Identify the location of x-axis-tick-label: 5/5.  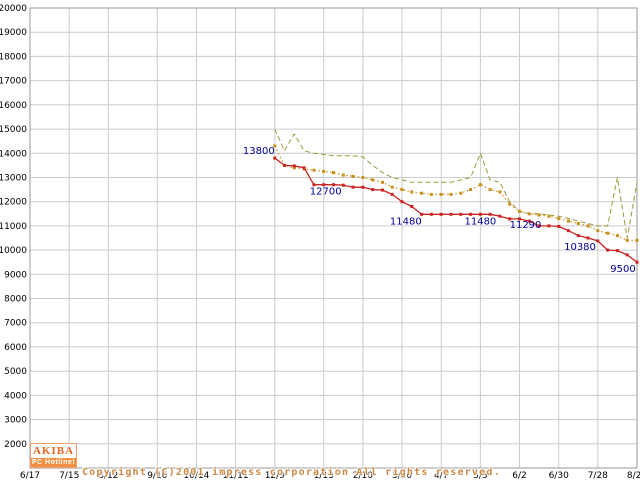
(480, 475).